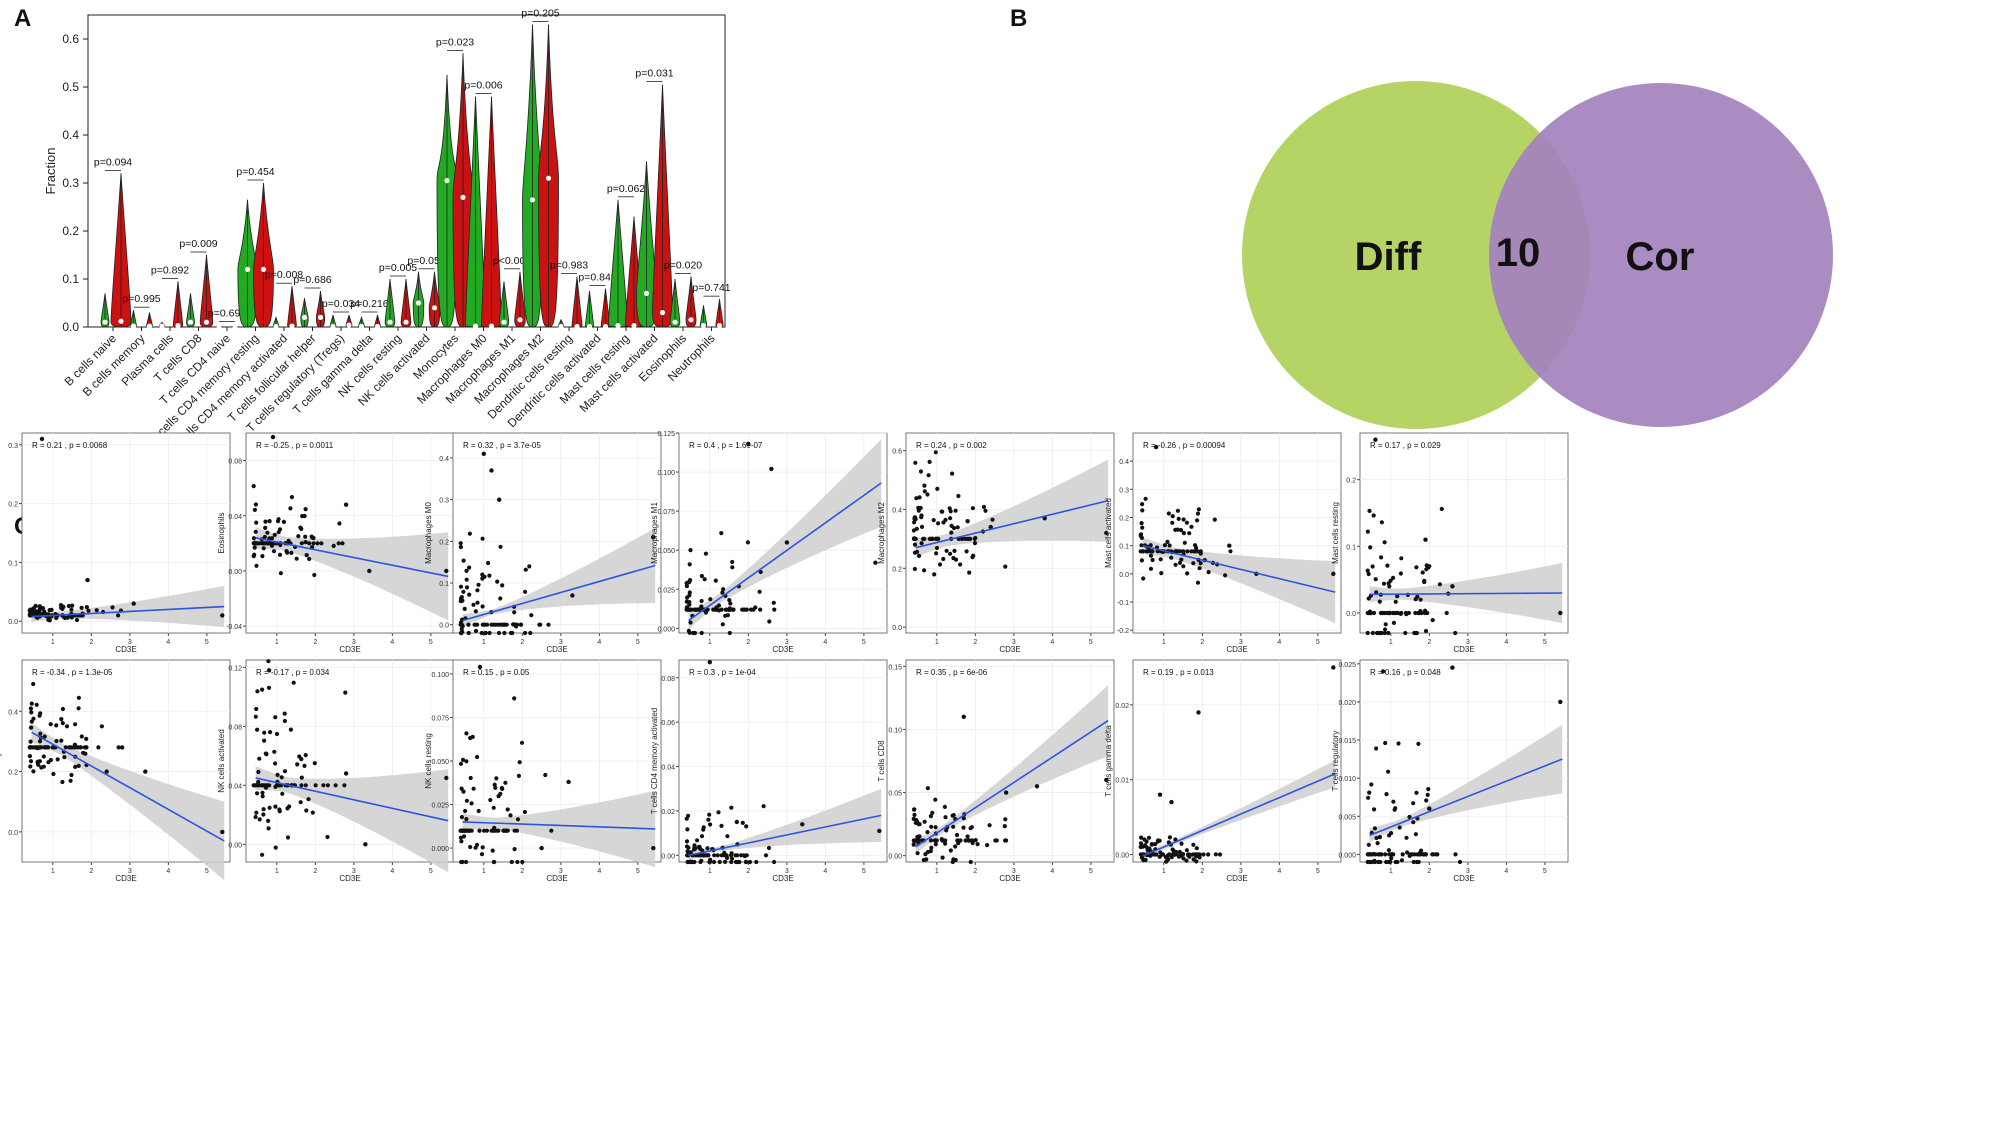 The height and width of the screenshot is (1138, 2008). What do you see at coordinates (227, 314) in the screenshot?
I see `p-value-t-cells-cd4-naive: p=0.694` at bounding box center [227, 314].